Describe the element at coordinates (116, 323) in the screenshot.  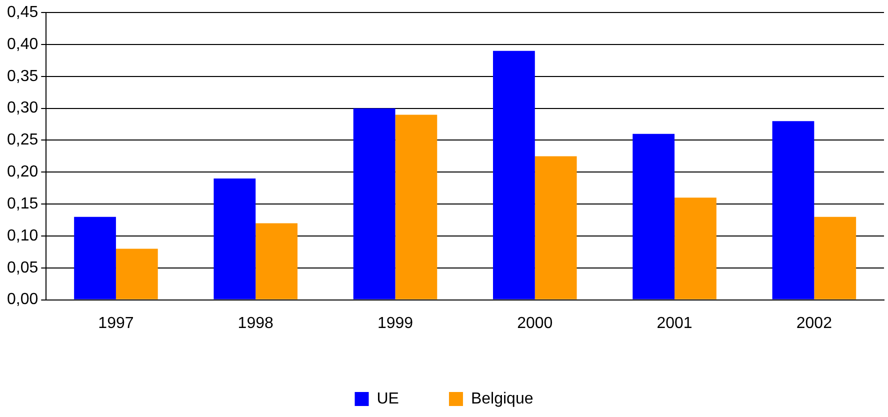
I see `x-tick-label: 1997` at that location.